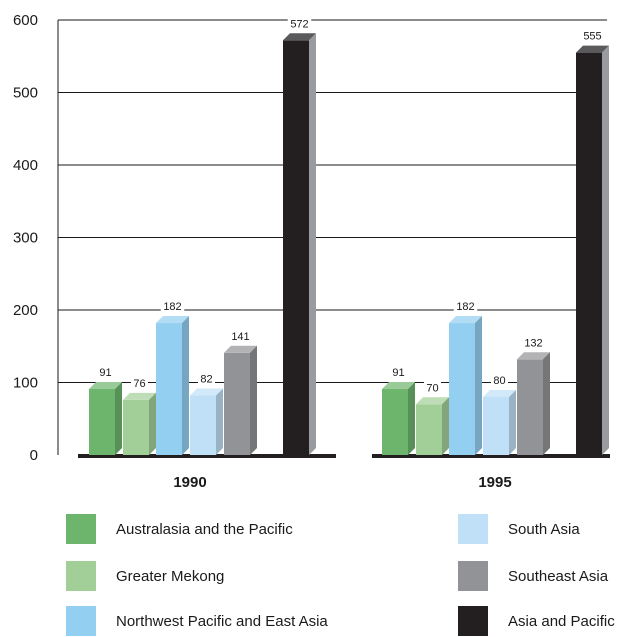 This screenshot has width=630, height=637. What do you see at coordinates (222, 621) in the screenshot?
I see `legend-label-northwest-pacific: Northwest Pacific and East Asia` at bounding box center [222, 621].